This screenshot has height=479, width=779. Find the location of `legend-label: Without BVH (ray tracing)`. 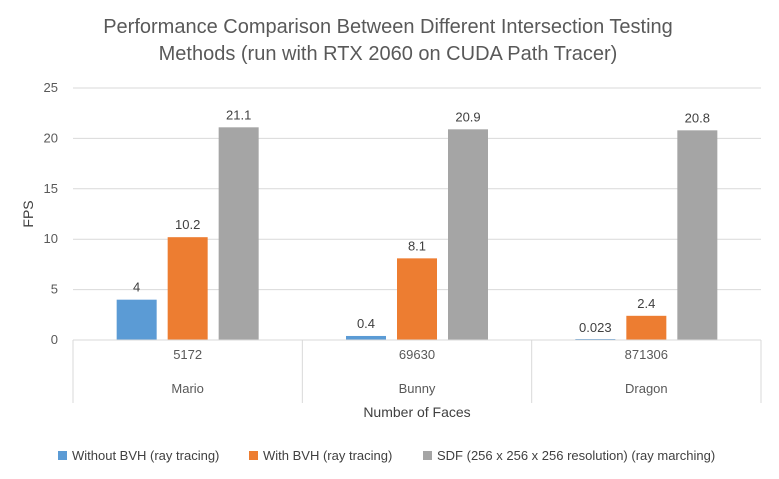

legend-label: Without BVH (ray tracing) is located at coordinates (145, 455).